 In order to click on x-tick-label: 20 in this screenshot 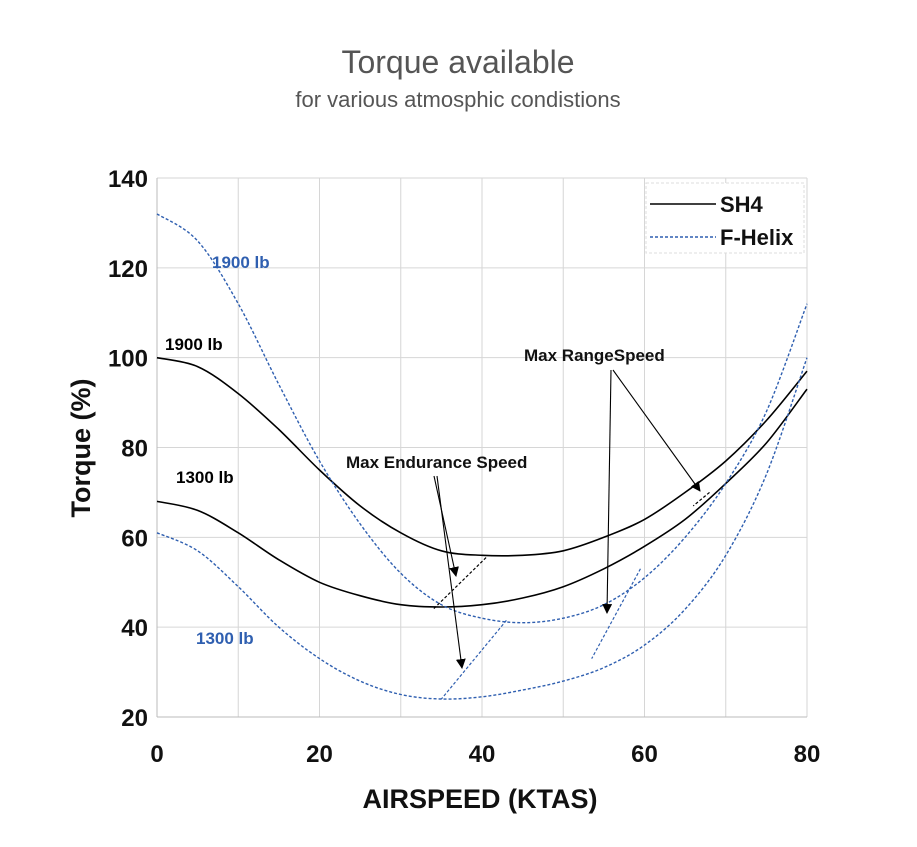, I will do `click(319, 754)`.